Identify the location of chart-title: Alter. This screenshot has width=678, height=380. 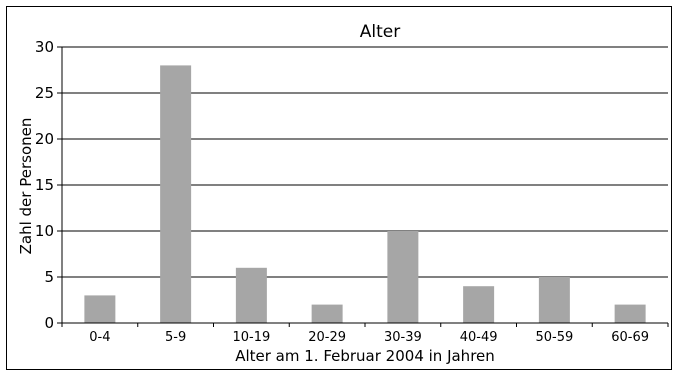
(380, 32).